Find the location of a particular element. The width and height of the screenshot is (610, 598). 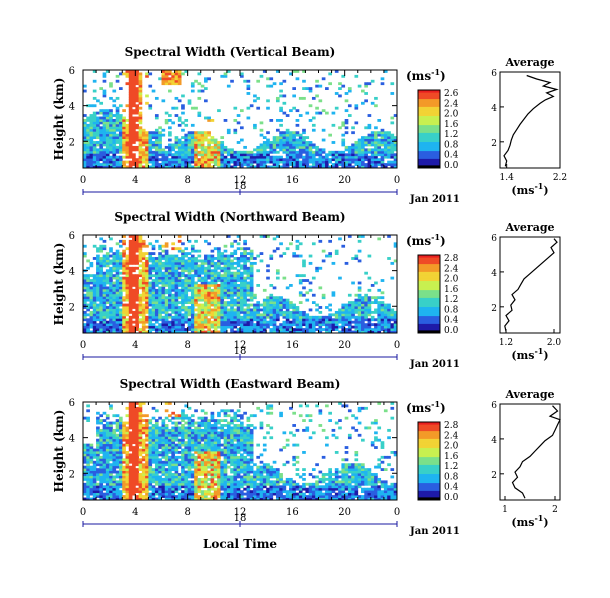

x-tick-label: 4 is located at coordinates (135, 345).